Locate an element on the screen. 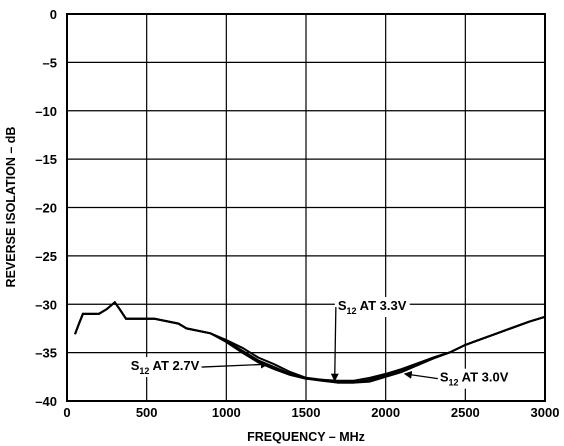 The image size is (564, 446). annotation-label-2: S12 AT 2.7V is located at coordinates (165, 367).